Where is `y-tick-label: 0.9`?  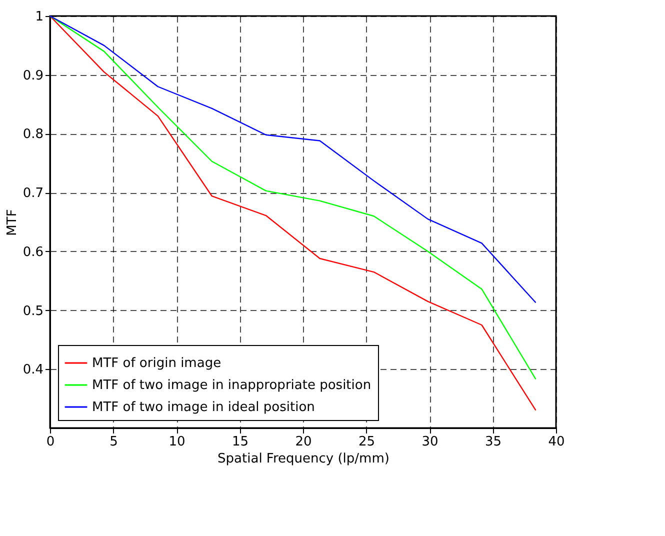 y-tick-label: 0.9 is located at coordinates (33, 76).